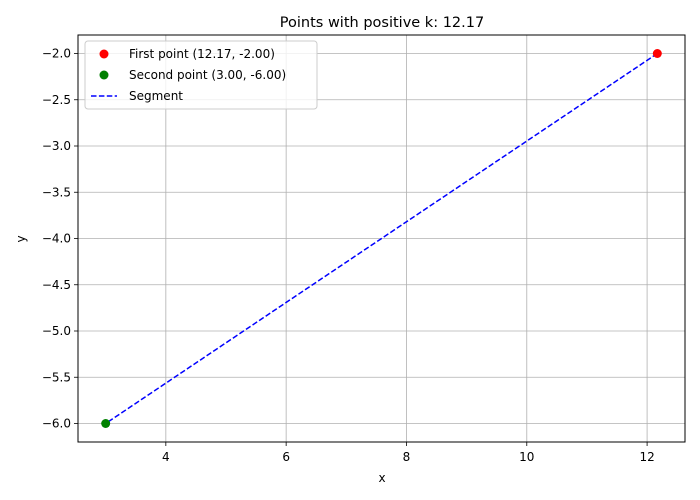  Describe the element at coordinates (156, 96) in the screenshot. I see `legend-label-segment: Segment` at that location.